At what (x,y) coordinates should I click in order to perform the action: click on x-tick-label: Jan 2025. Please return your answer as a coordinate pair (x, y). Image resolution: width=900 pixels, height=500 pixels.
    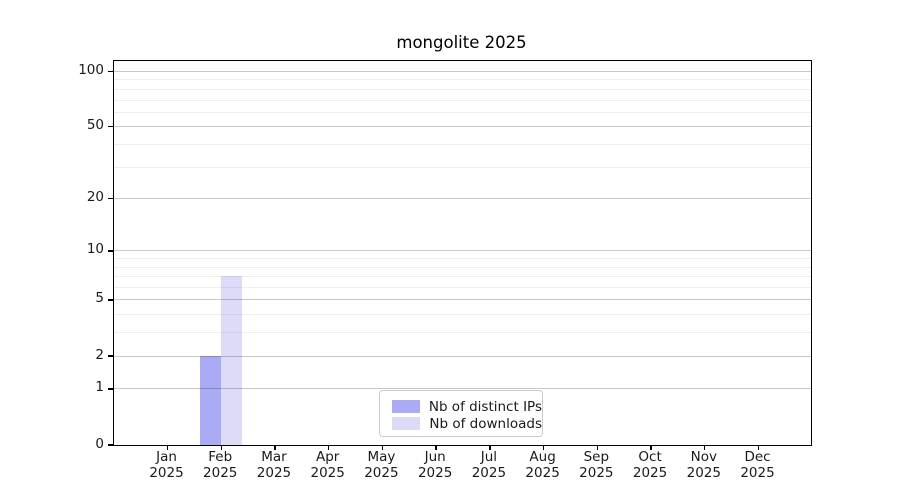
    Looking at the image, I should click on (167, 465).